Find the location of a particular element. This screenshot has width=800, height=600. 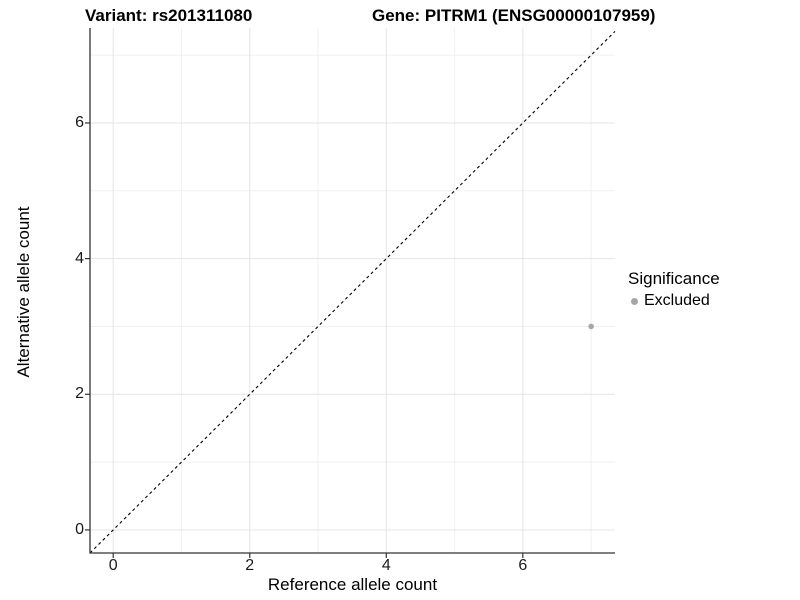

x-tick-label: 2 is located at coordinates (250, 565).